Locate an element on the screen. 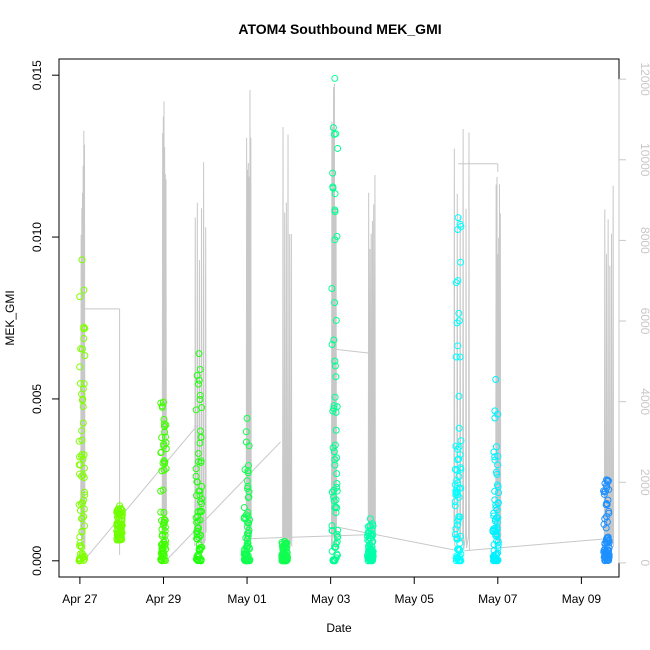 This screenshot has height=650, width=650. y2-axis: 0 2000 4000 6000 8000 10000 12000 is located at coordinates (634, 314).